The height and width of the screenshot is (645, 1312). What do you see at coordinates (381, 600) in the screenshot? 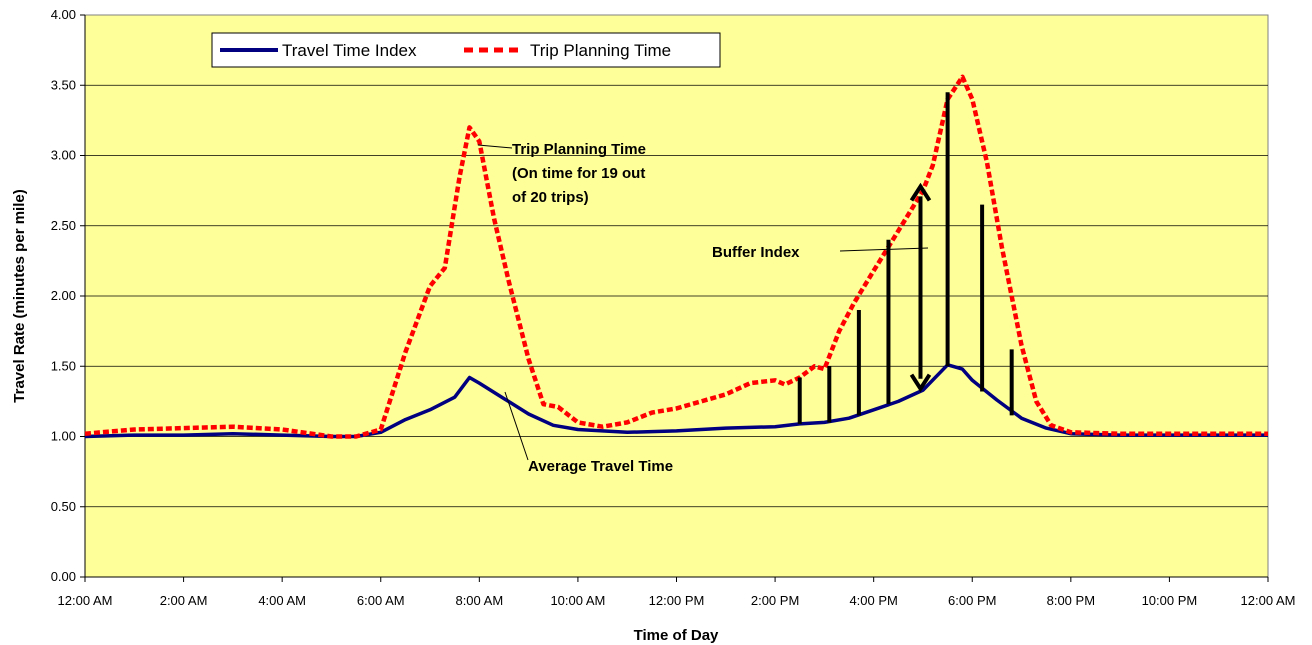
I see `x-tick-label: 6:00 AM` at bounding box center [381, 600].